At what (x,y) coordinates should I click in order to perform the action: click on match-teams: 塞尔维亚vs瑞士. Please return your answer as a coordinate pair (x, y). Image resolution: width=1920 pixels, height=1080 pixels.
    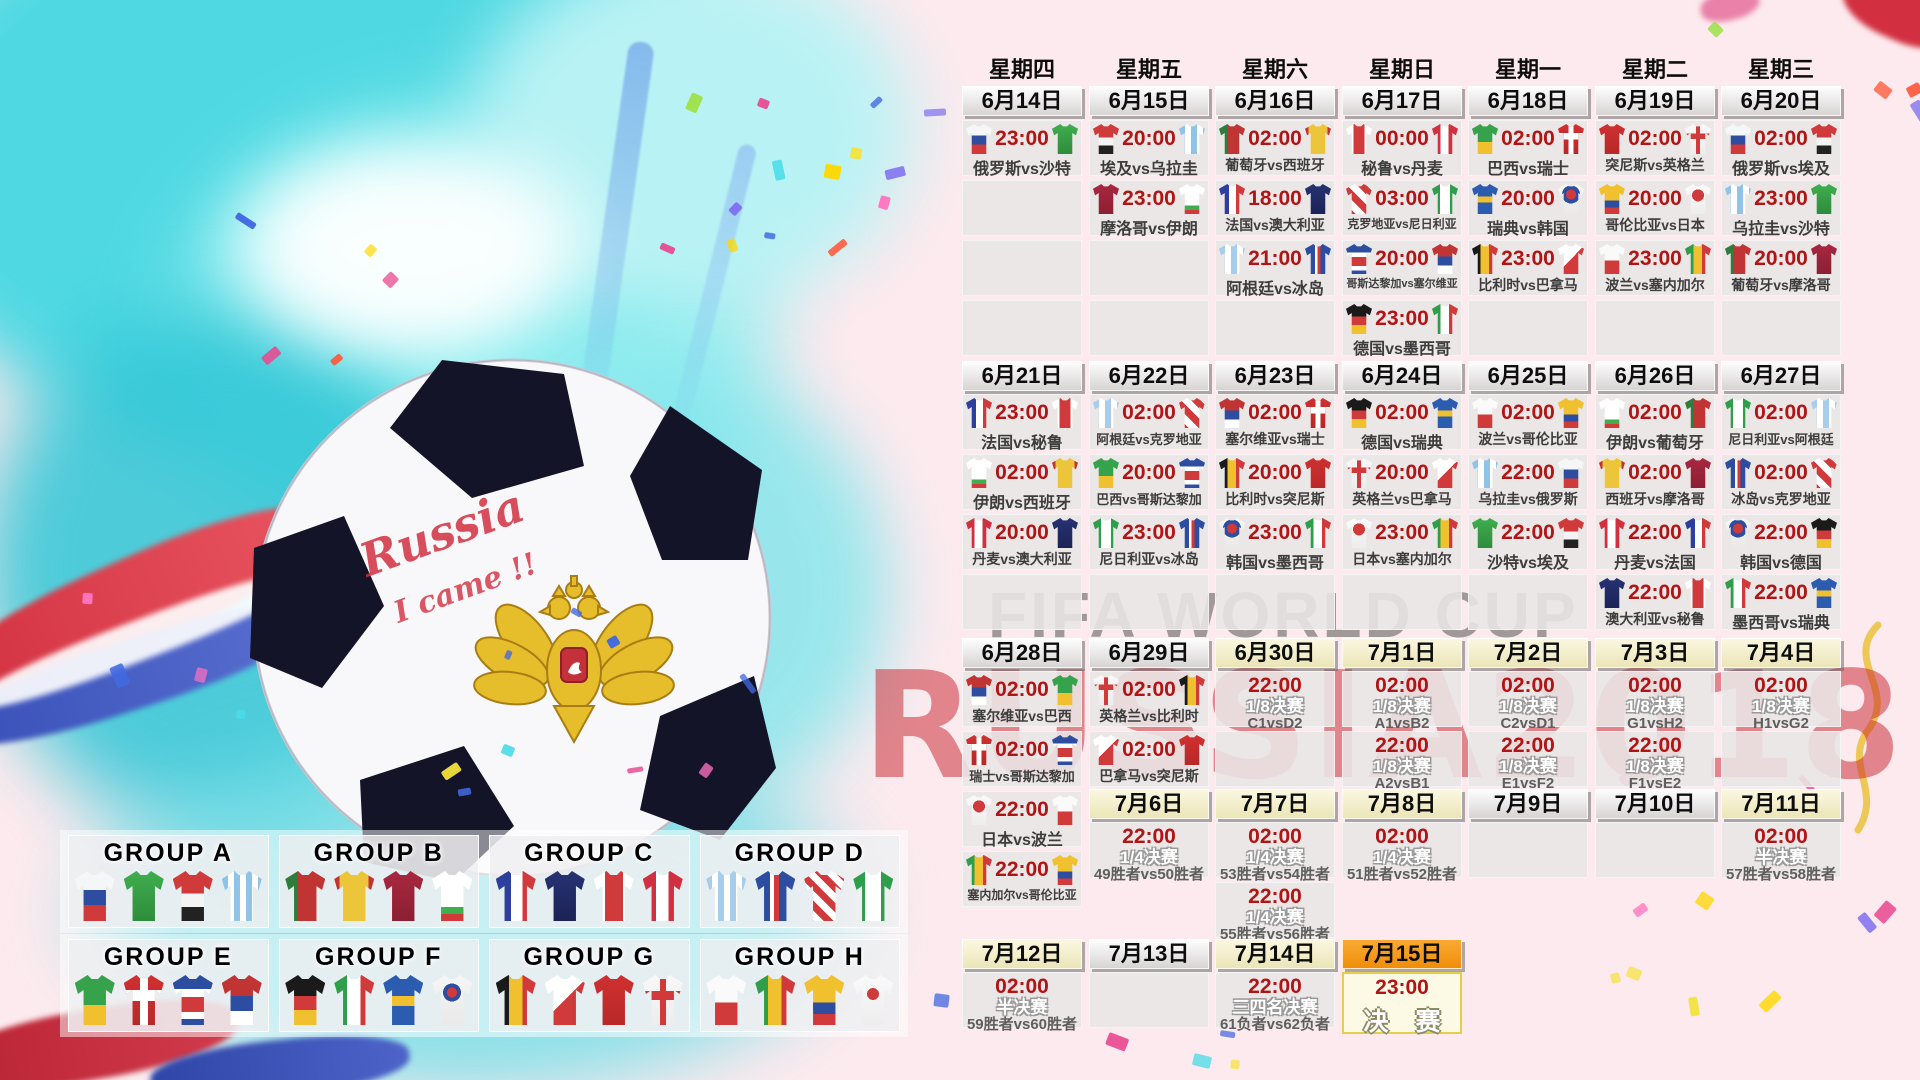
    Looking at the image, I should click on (1275, 439).